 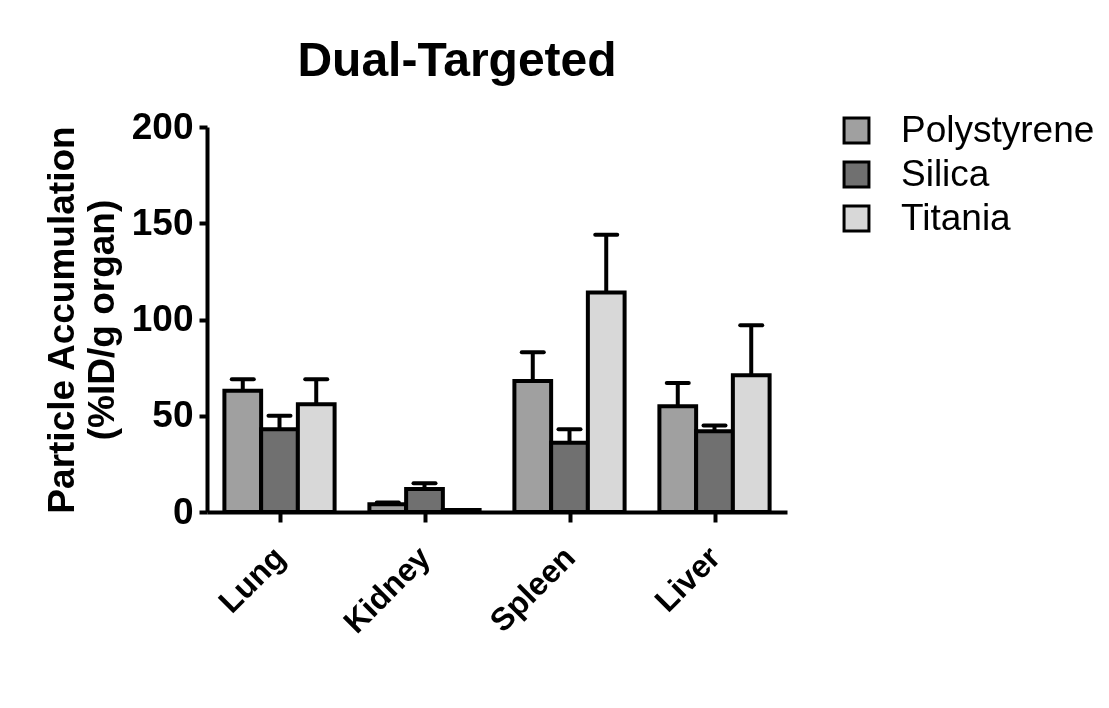 I want to click on y-axis-title: Particle Accumulation (%ID/g organ), so click(x=81, y=320).